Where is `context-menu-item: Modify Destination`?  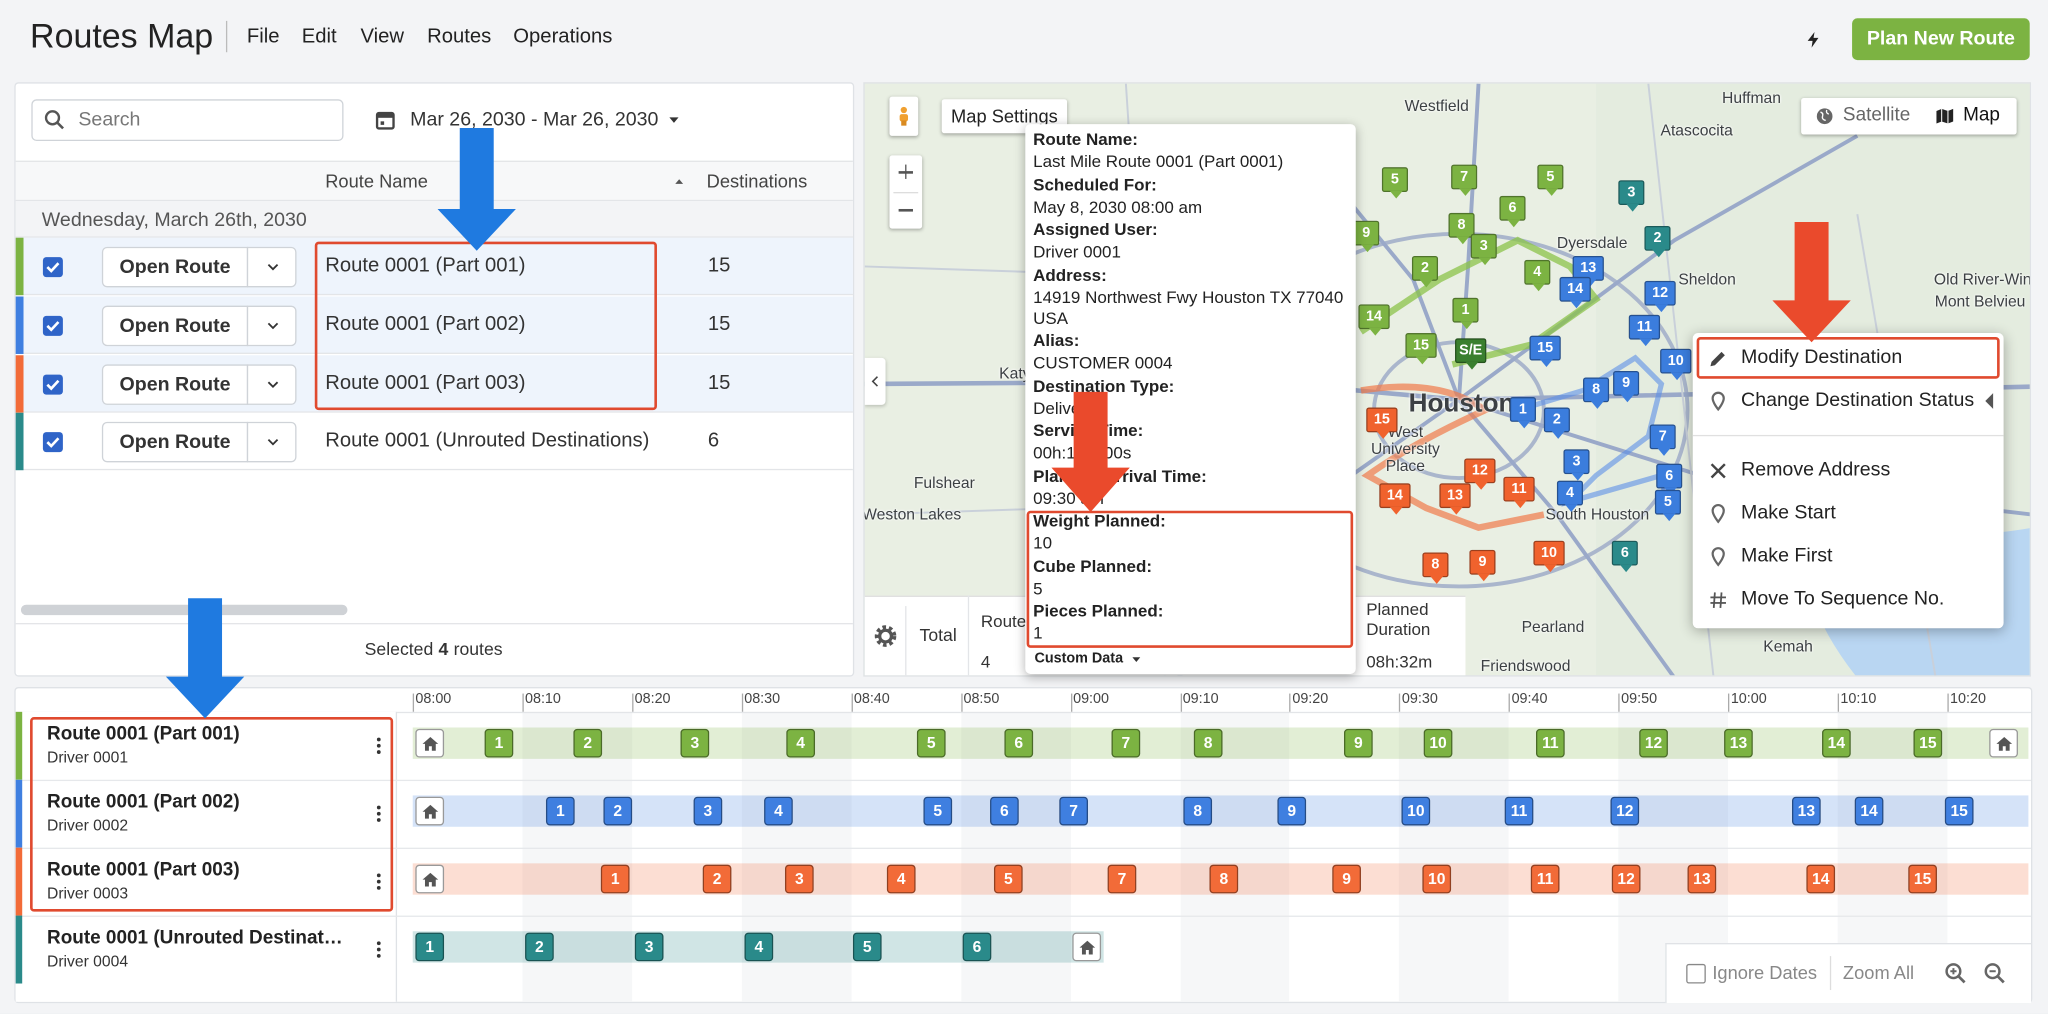
context-menu-item: Modify Destination is located at coordinates (1822, 357).